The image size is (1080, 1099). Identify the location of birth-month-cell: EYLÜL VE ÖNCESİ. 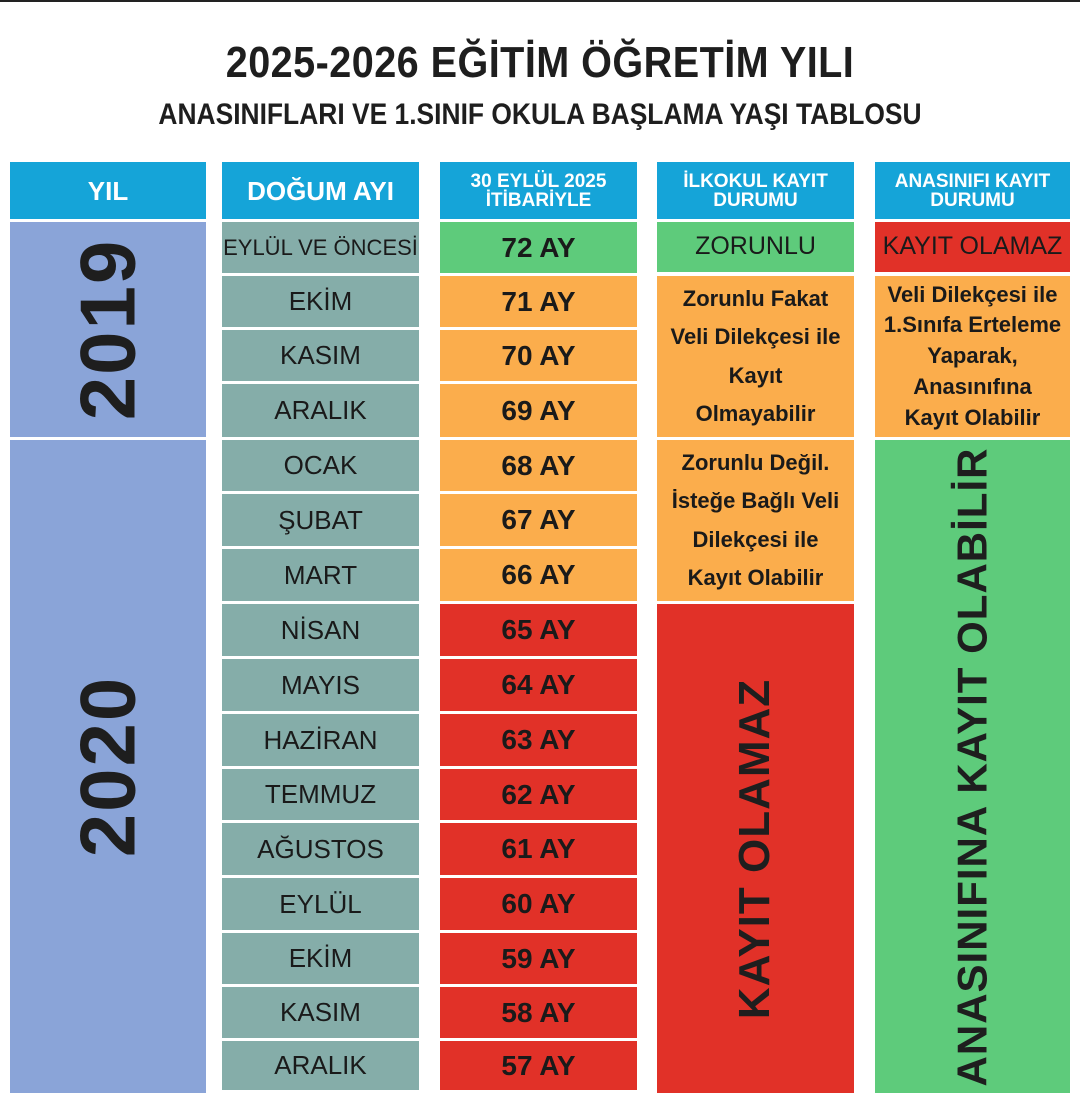
(320, 247).